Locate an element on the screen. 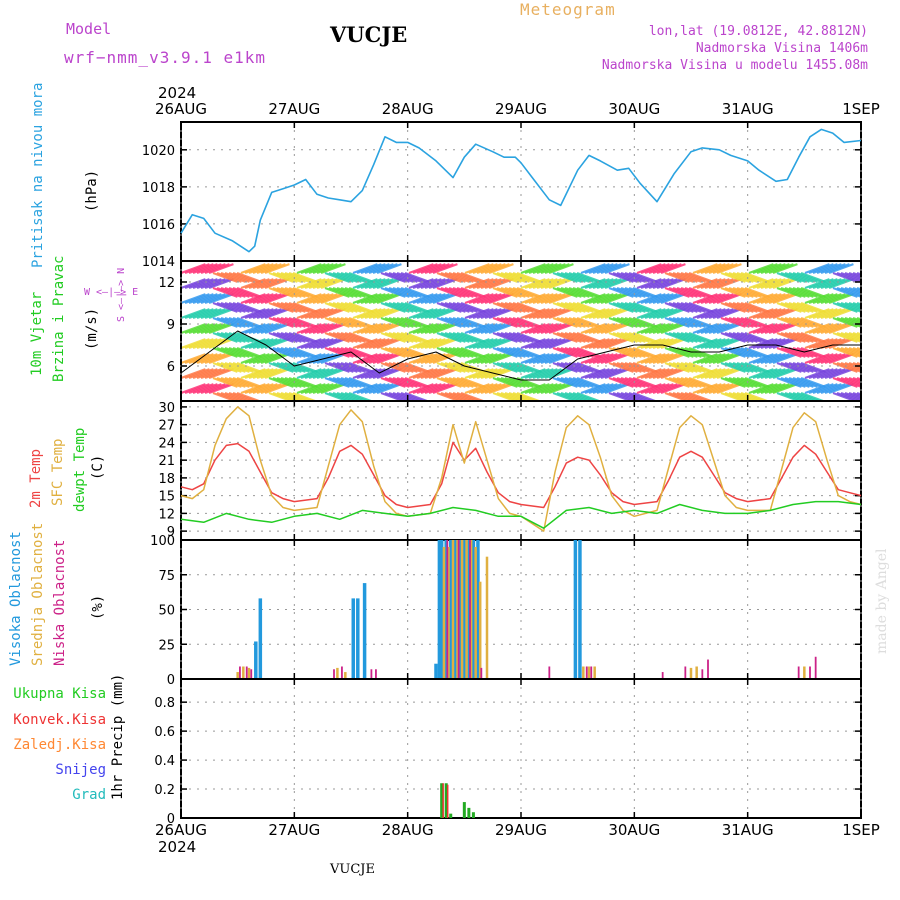 This screenshot has height=900, width=900. cloud-low-bar is located at coordinates (662, 675).